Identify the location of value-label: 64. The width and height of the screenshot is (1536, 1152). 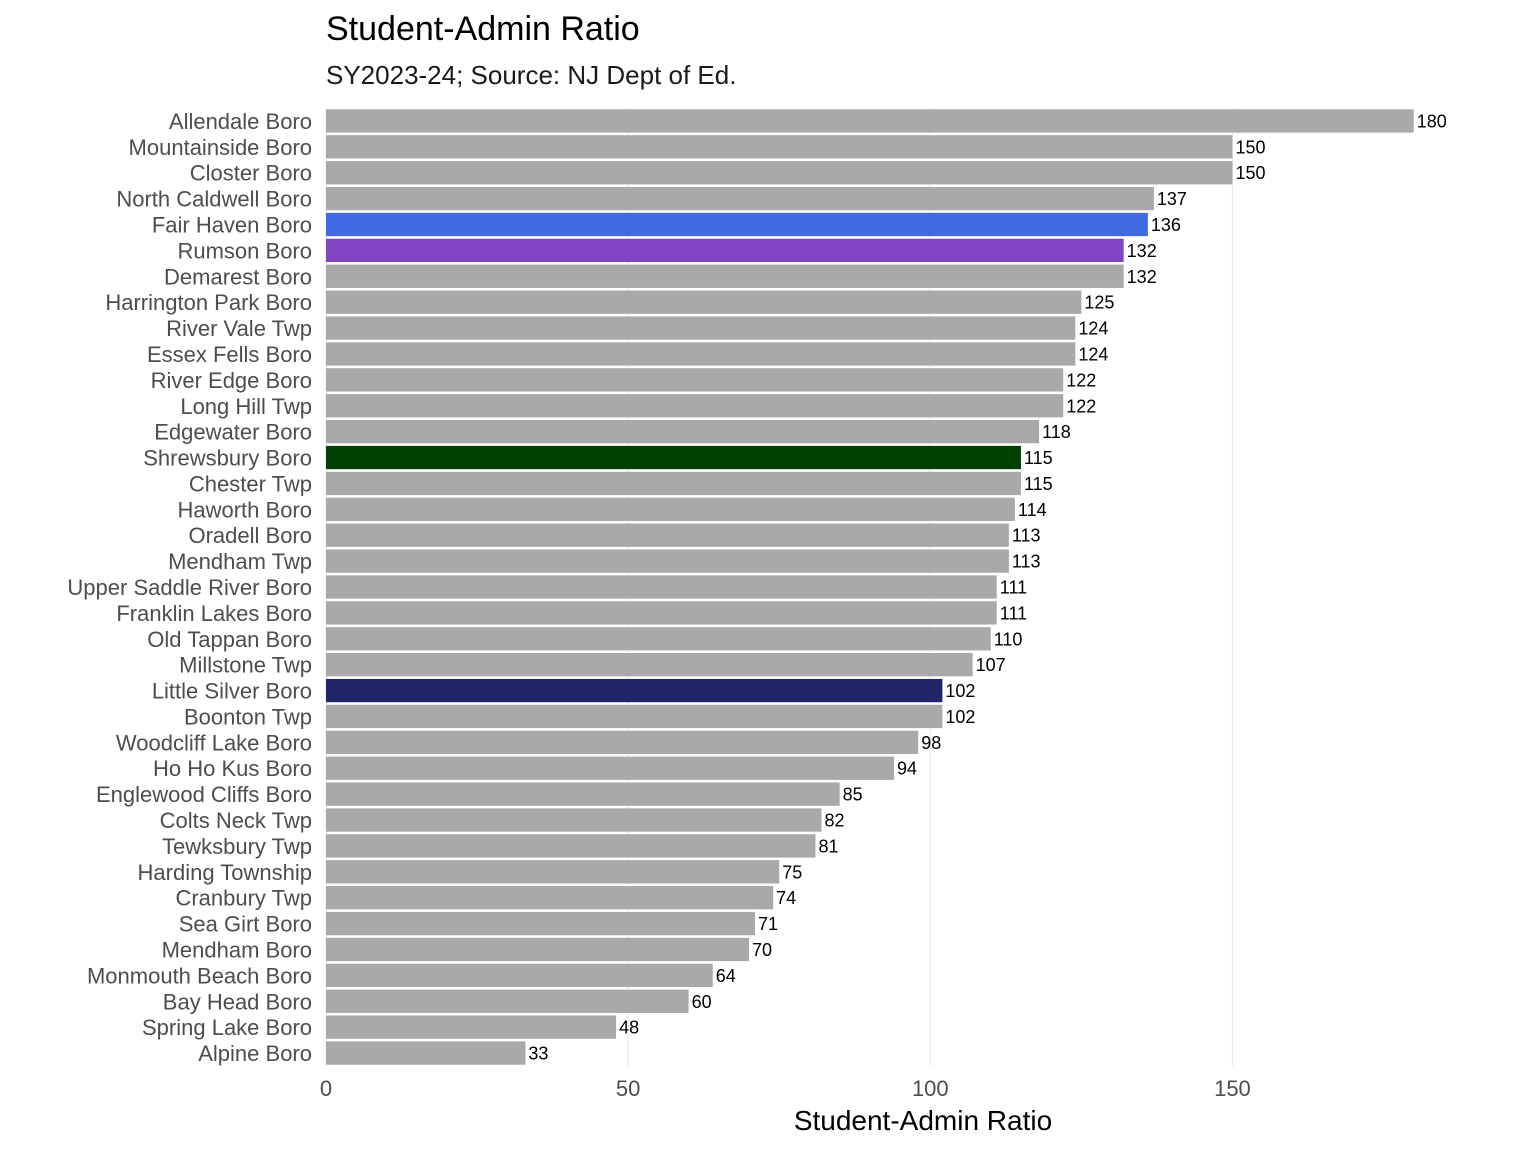
(726, 976).